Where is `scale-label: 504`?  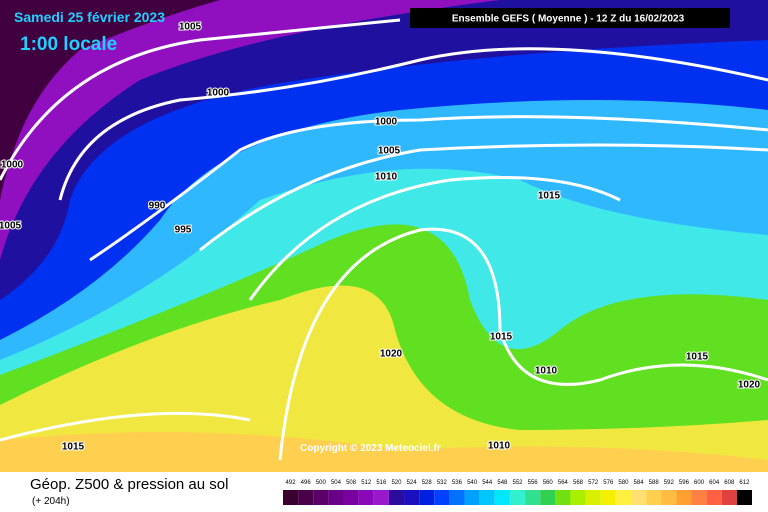 scale-label: 504 is located at coordinates (336, 483).